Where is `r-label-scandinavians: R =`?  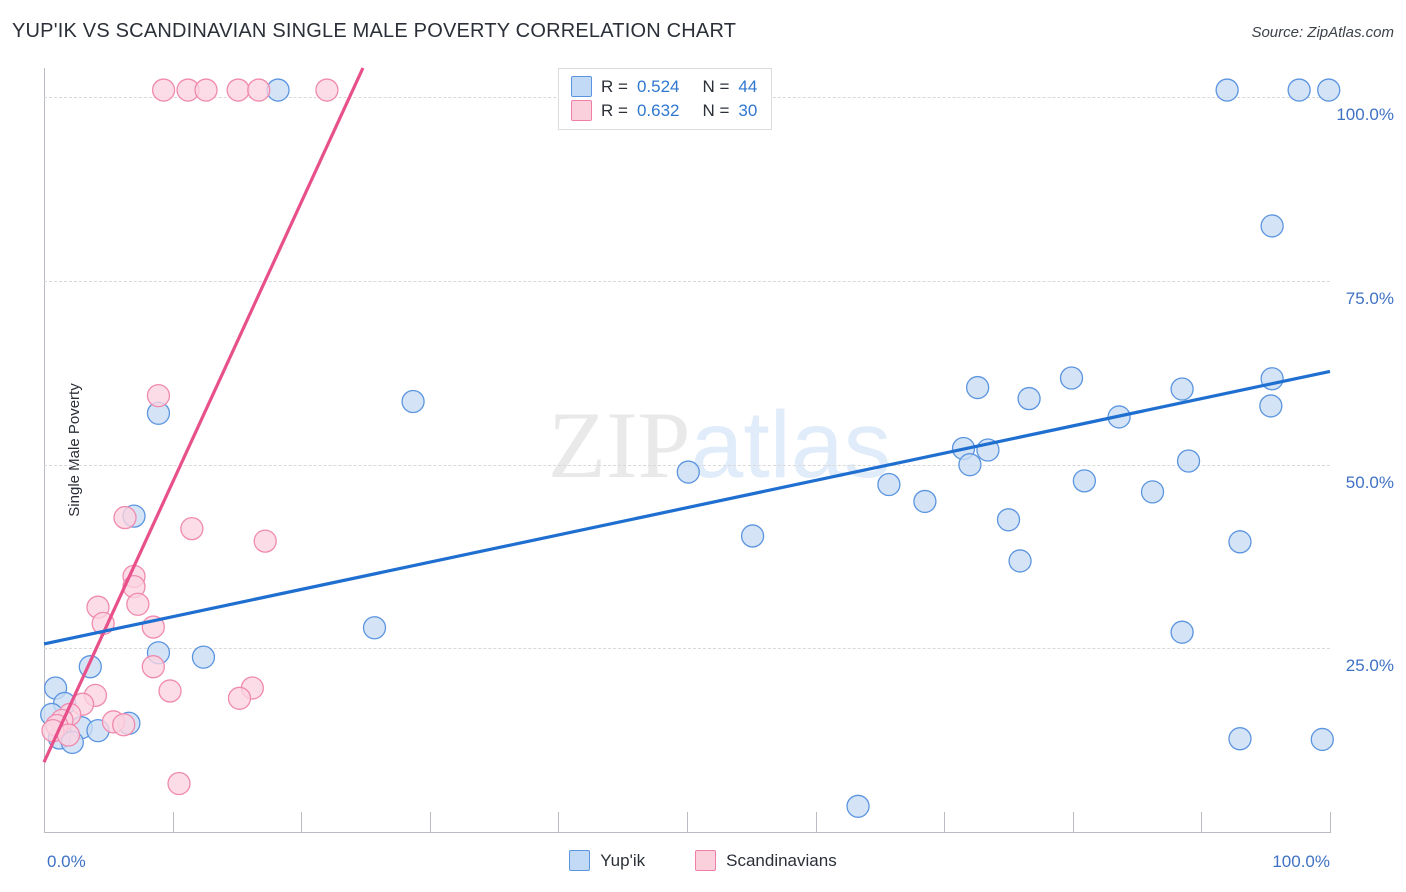 r-label-scandinavians: R = is located at coordinates (614, 110).